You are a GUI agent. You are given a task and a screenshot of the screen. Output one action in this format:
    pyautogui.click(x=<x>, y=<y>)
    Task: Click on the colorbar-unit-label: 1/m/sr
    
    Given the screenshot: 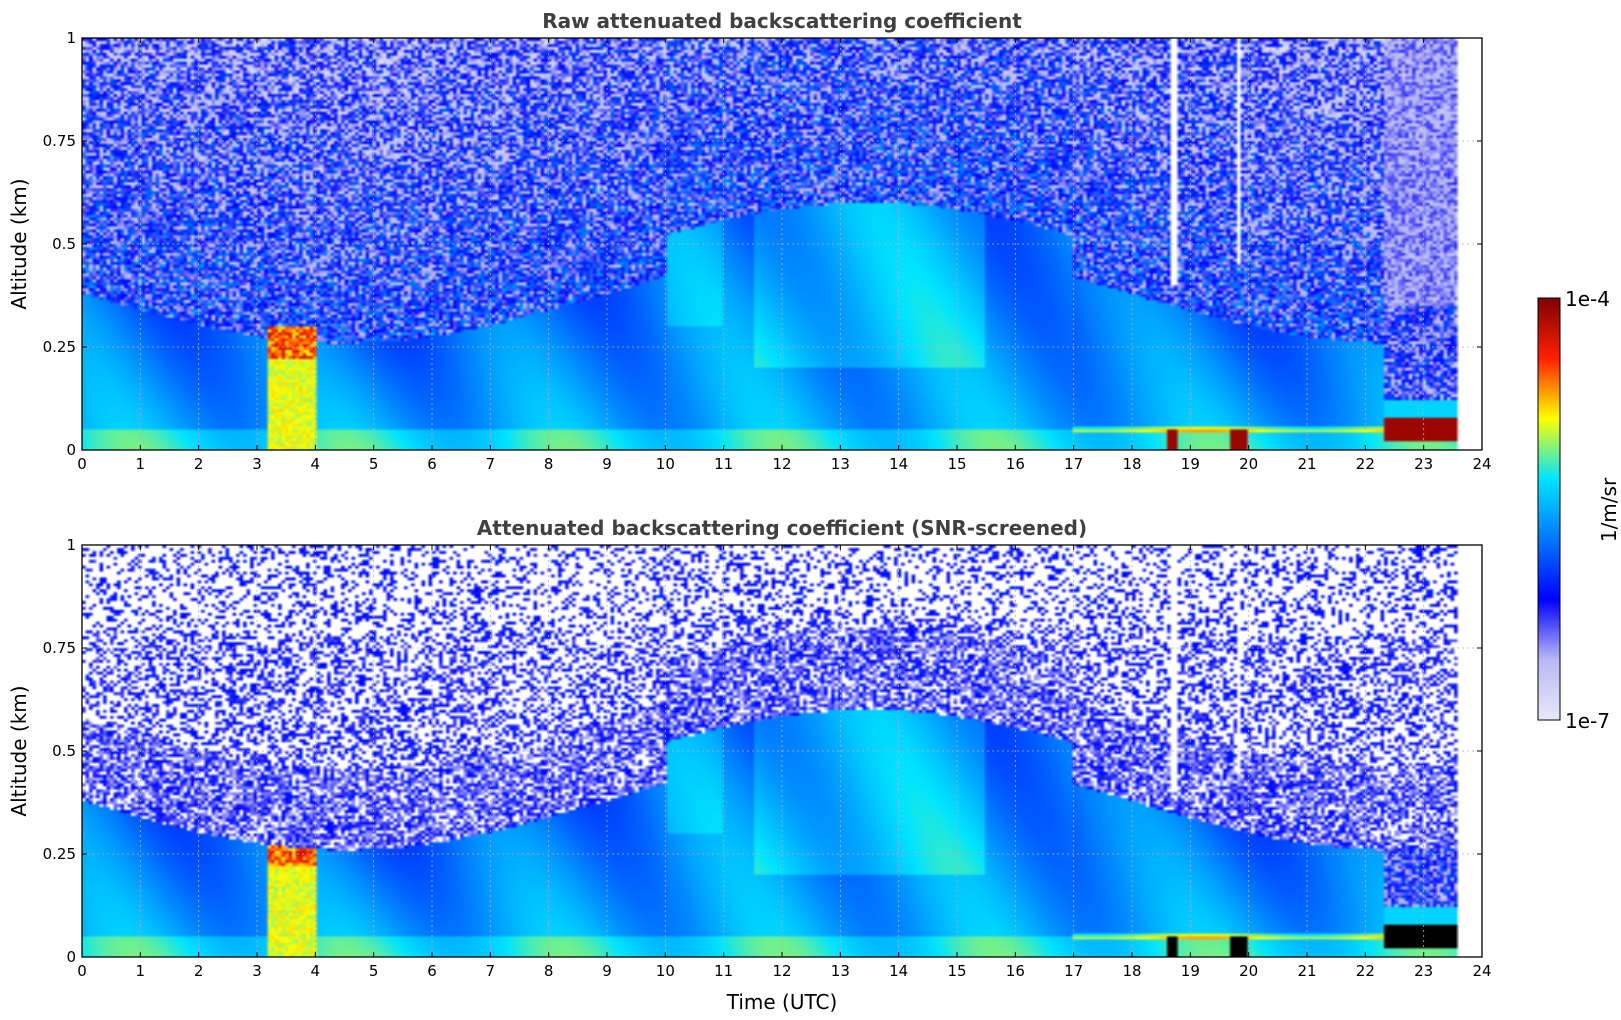 What is the action you would take?
    pyautogui.click(x=1609, y=509)
    